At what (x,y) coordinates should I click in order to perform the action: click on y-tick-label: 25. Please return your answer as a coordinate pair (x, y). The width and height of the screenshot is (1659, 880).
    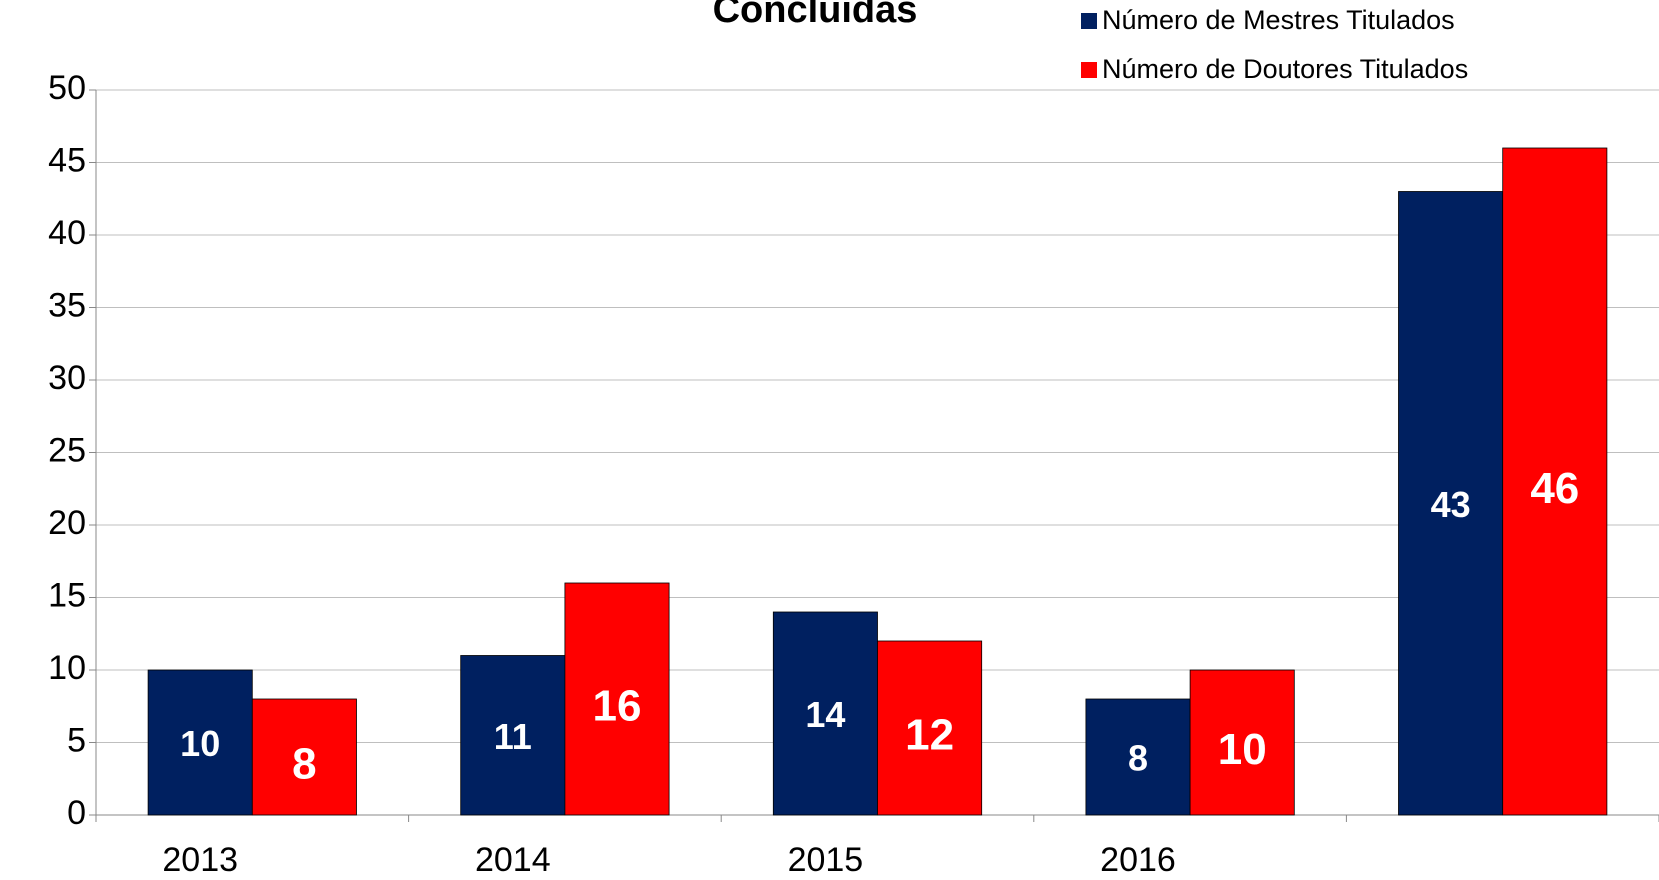
    Looking at the image, I should click on (67, 450).